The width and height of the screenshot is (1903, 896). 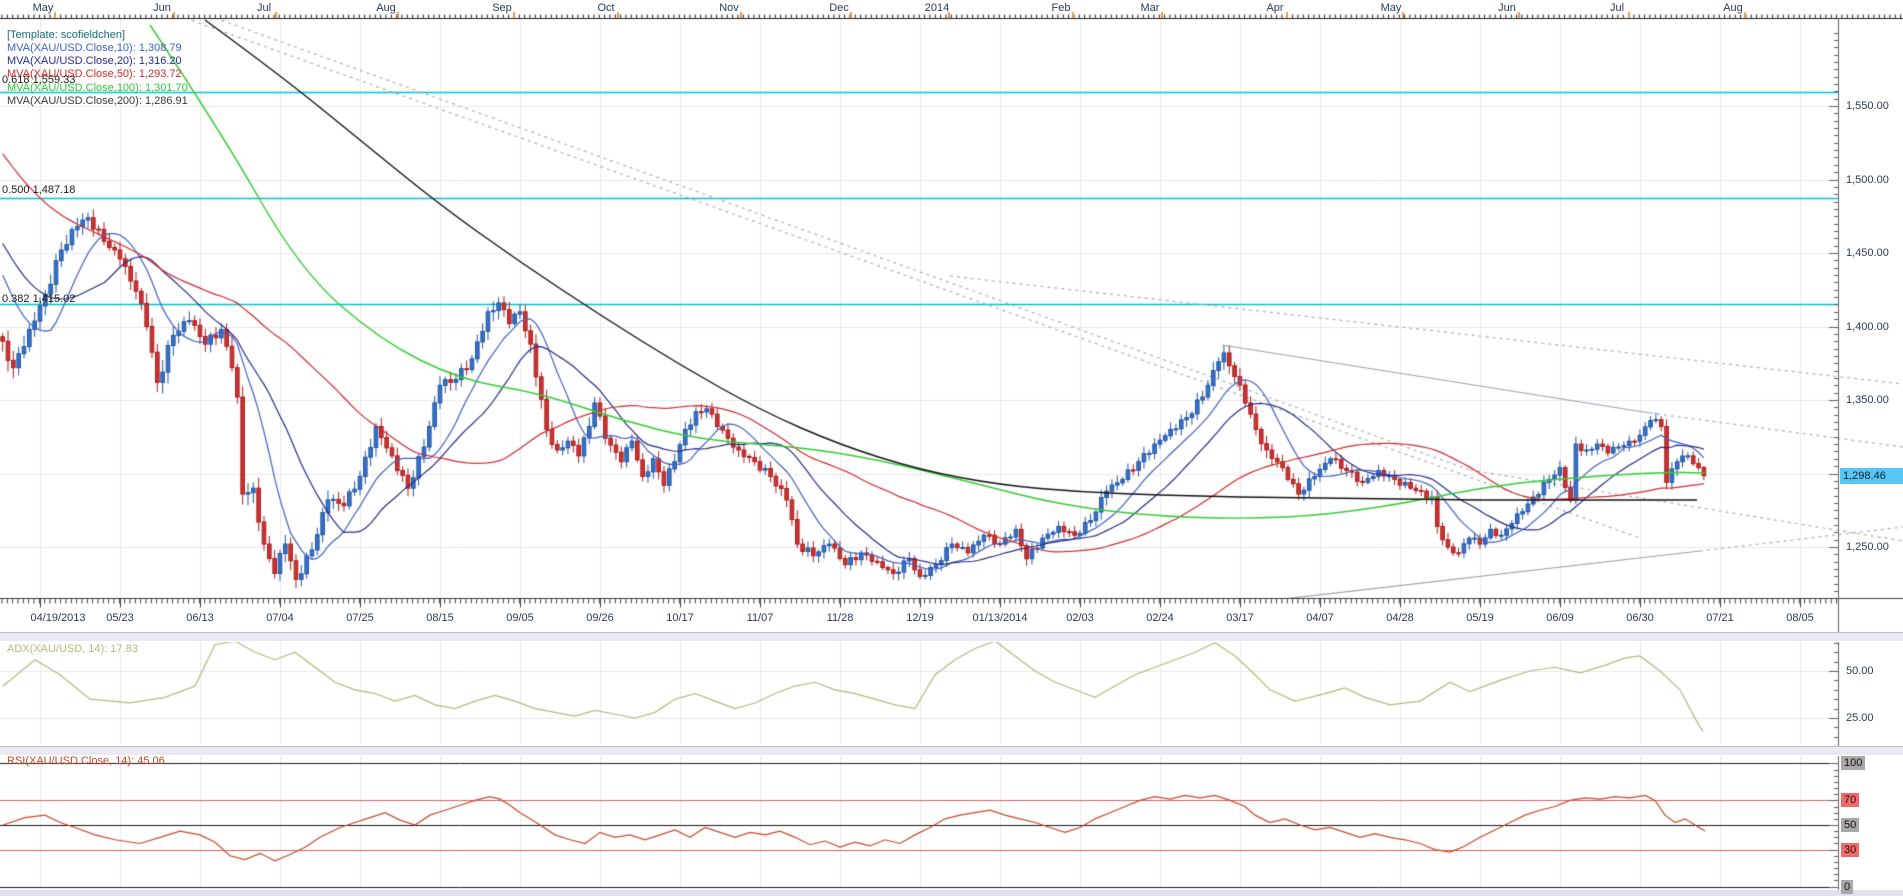 What do you see at coordinates (120, 618) in the screenshot?
I see `date-label: 05/23` at bounding box center [120, 618].